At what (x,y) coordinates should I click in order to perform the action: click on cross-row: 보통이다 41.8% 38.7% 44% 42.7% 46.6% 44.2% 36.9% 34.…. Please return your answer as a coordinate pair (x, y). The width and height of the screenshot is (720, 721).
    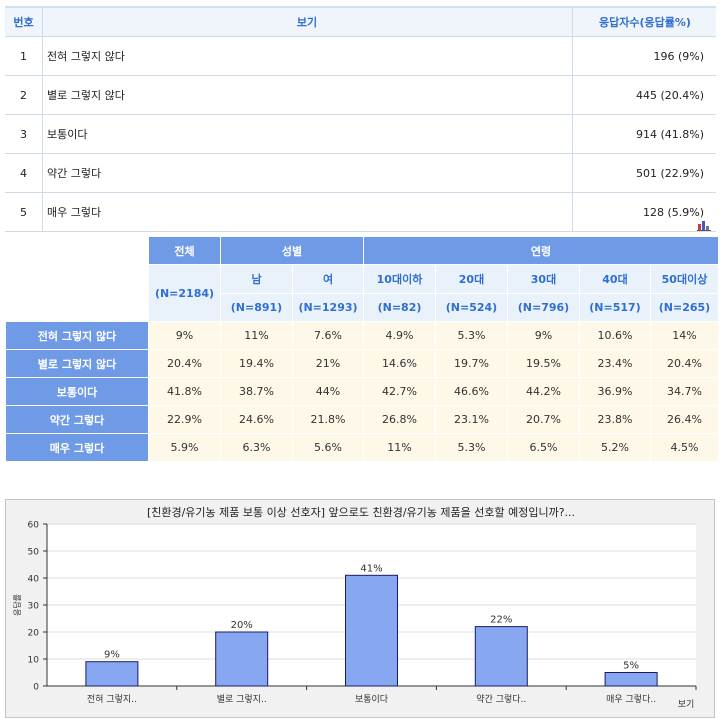
    Looking at the image, I should click on (362, 391).